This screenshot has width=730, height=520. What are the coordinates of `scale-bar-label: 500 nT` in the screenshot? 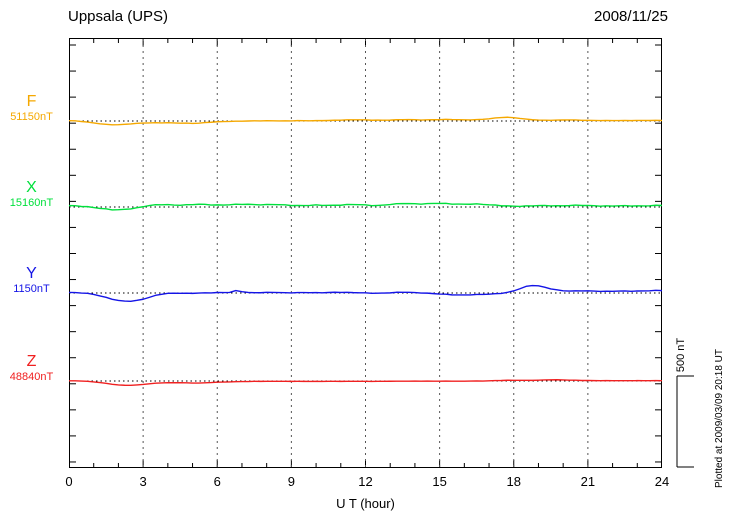 It's located at (681, 355).